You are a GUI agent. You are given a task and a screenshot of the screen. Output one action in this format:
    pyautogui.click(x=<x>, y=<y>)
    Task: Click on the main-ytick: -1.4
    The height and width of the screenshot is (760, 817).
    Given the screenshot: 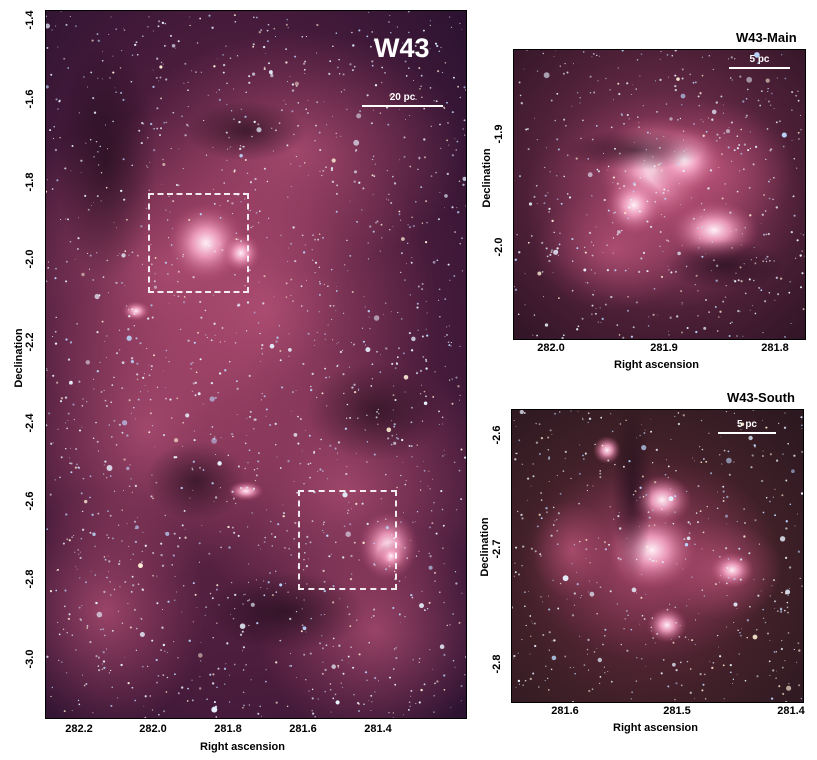 What is the action you would take?
    pyautogui.click(x=30, y=20)
    